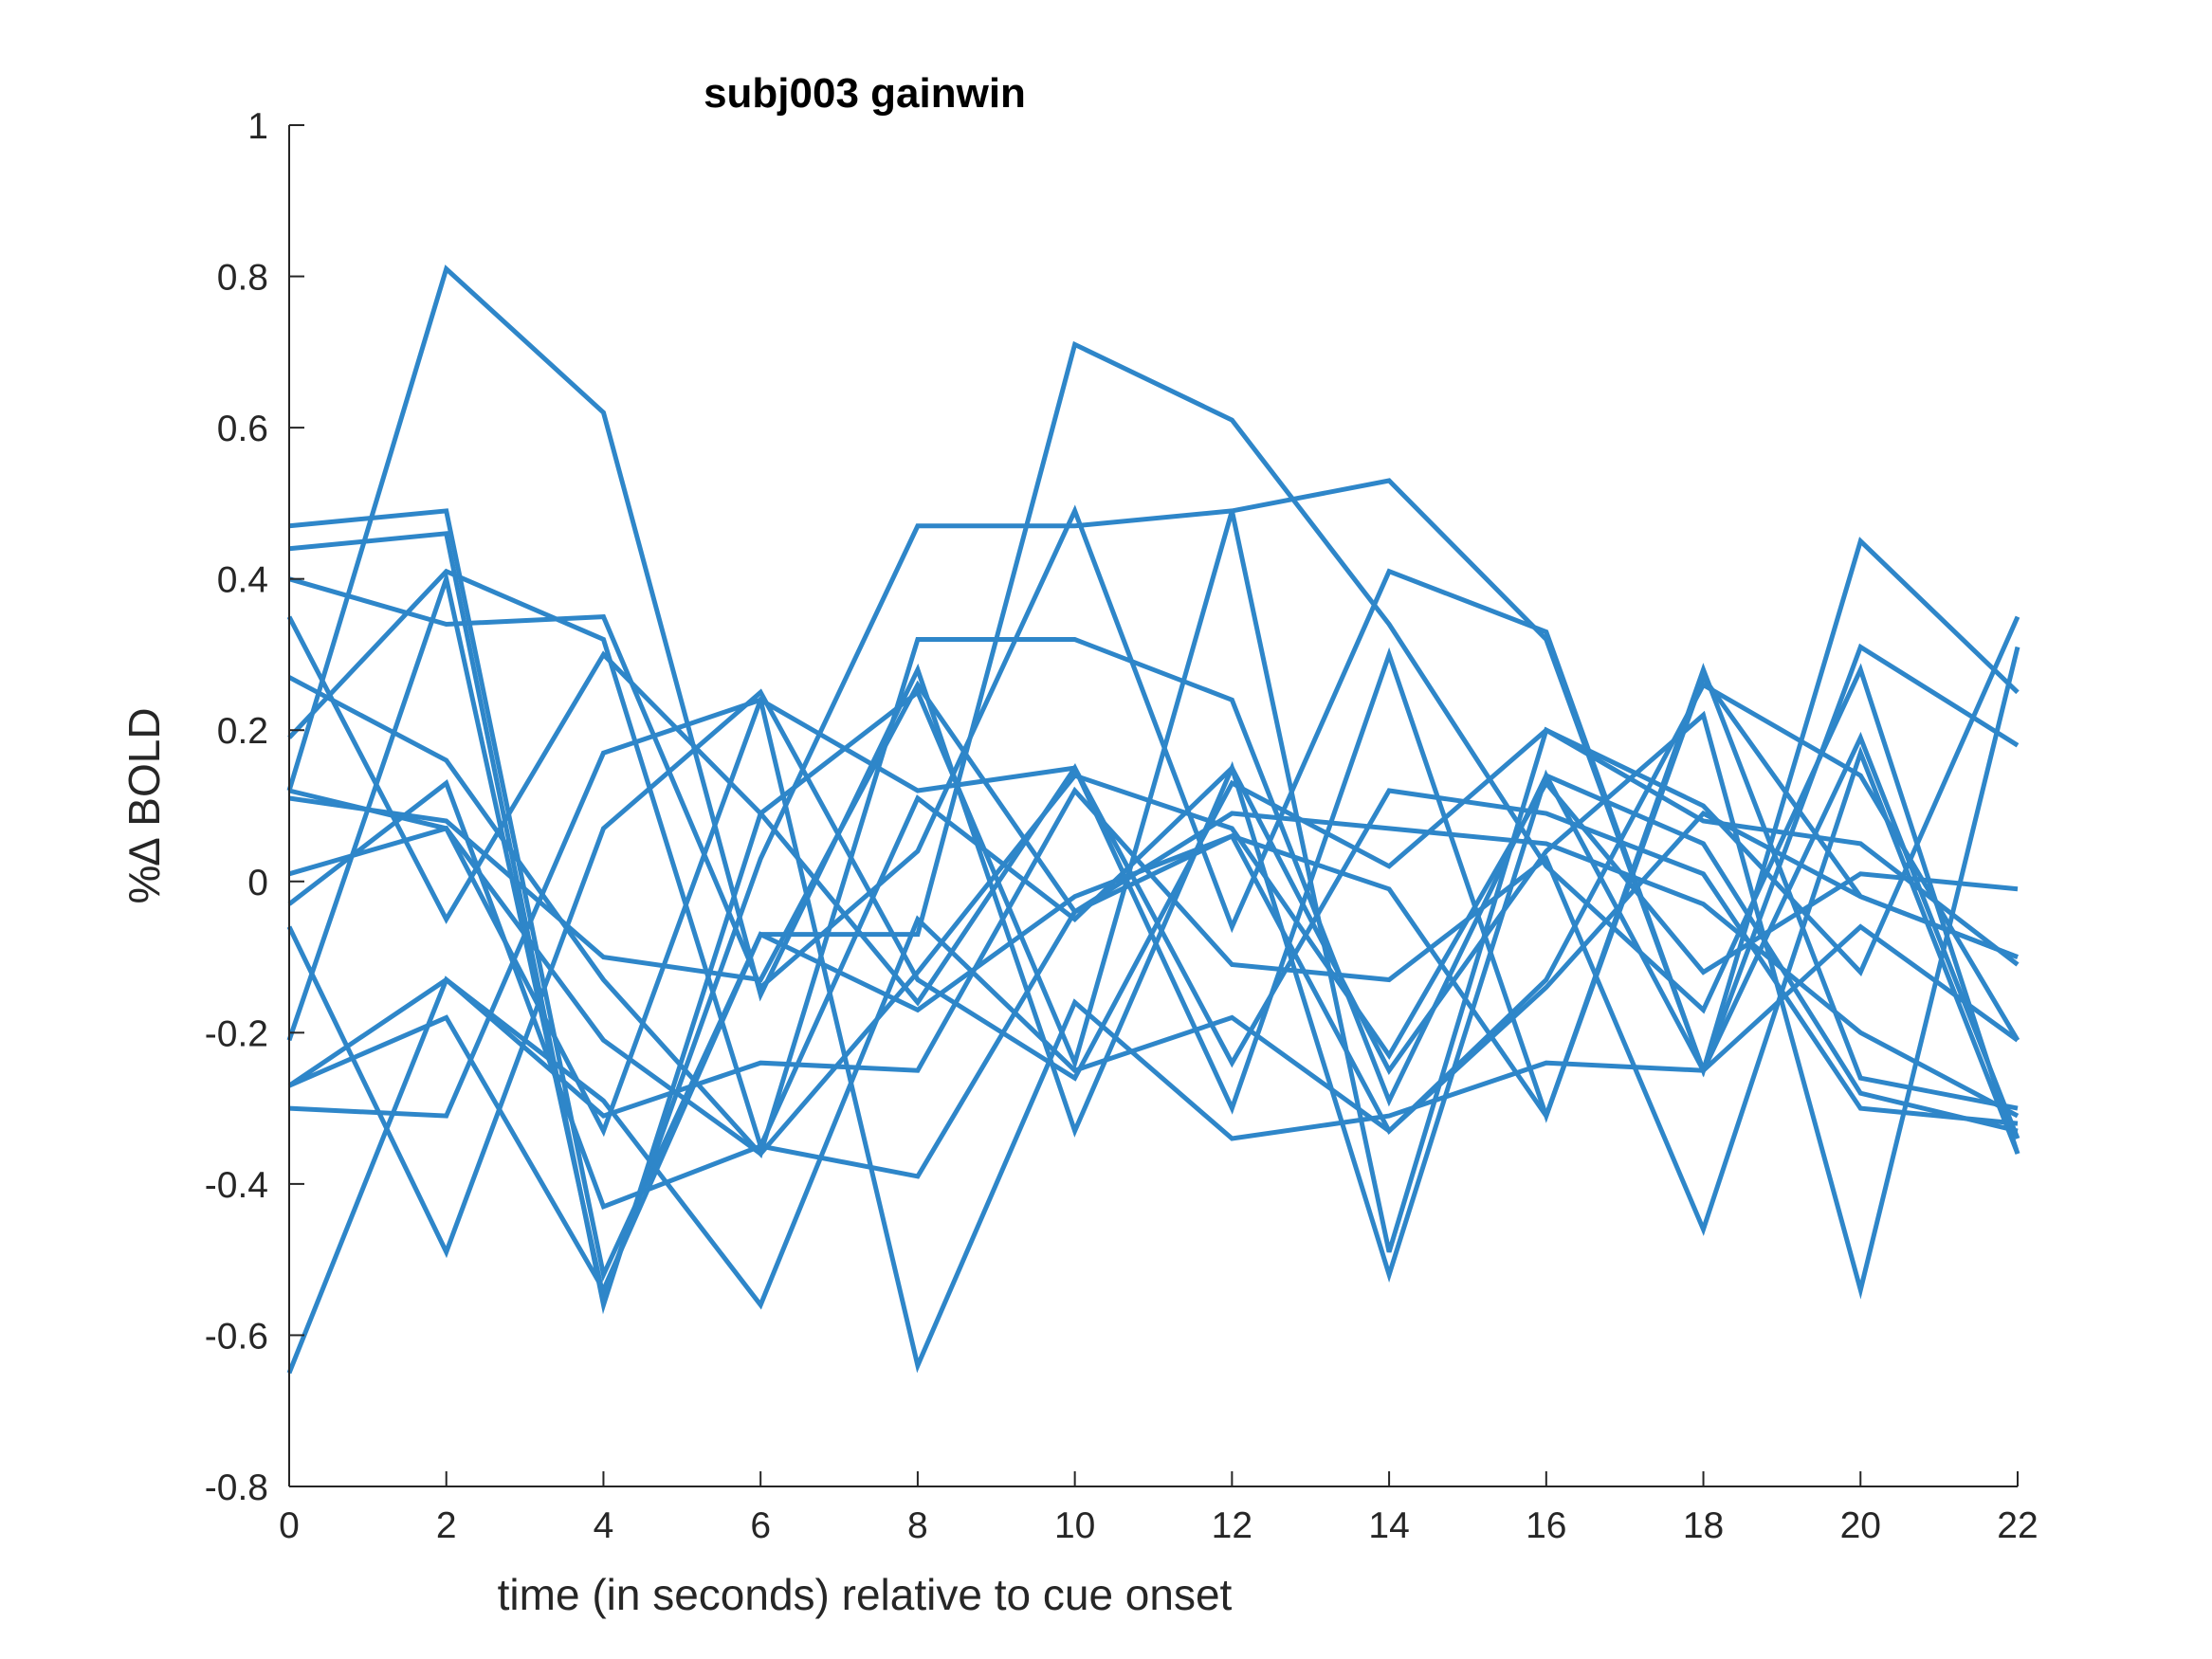  I want to click on x-tick-label: 2, so click(446, 1525).